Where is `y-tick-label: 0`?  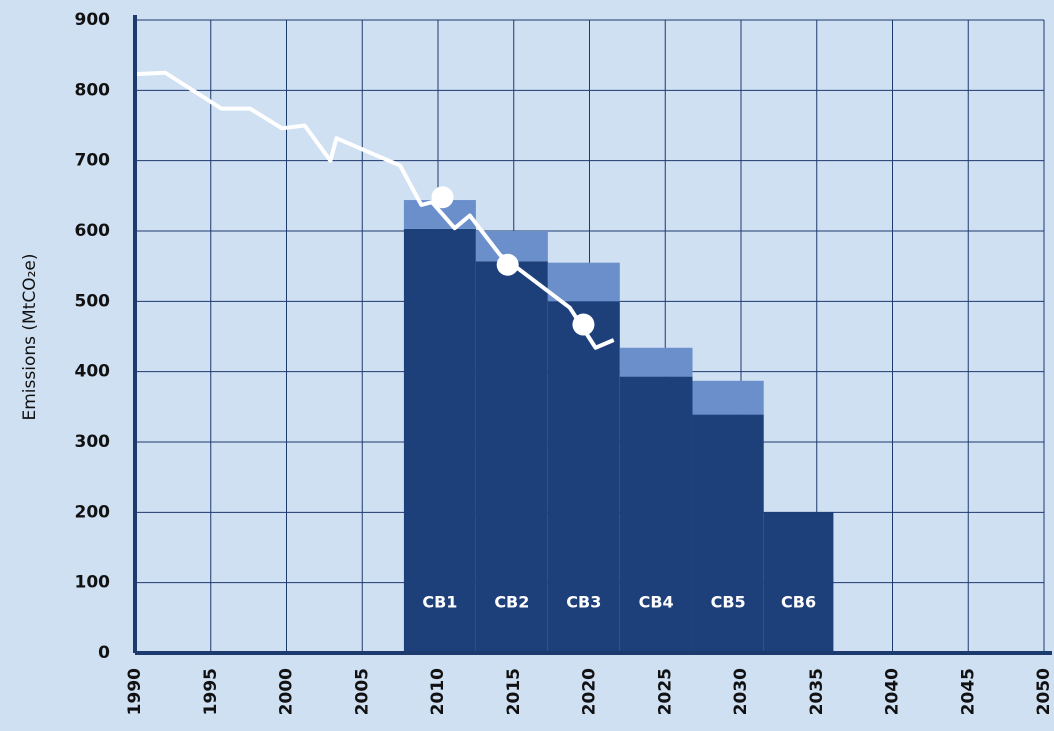 y-tick-label: 0 is located at coordinates (104, 653).